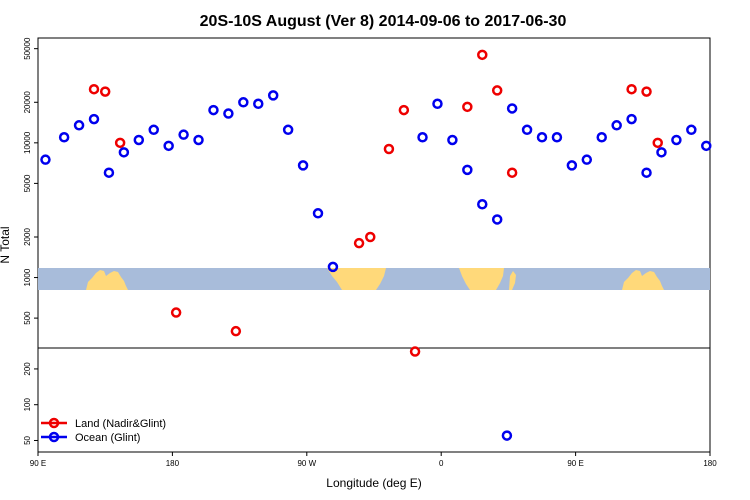 The width and height of the screenshot is (750, 500). What do you see at coordinates (27, 48) in the screenshot?
I see `y-tick-label: 50000` at bounding box center [27, 48].